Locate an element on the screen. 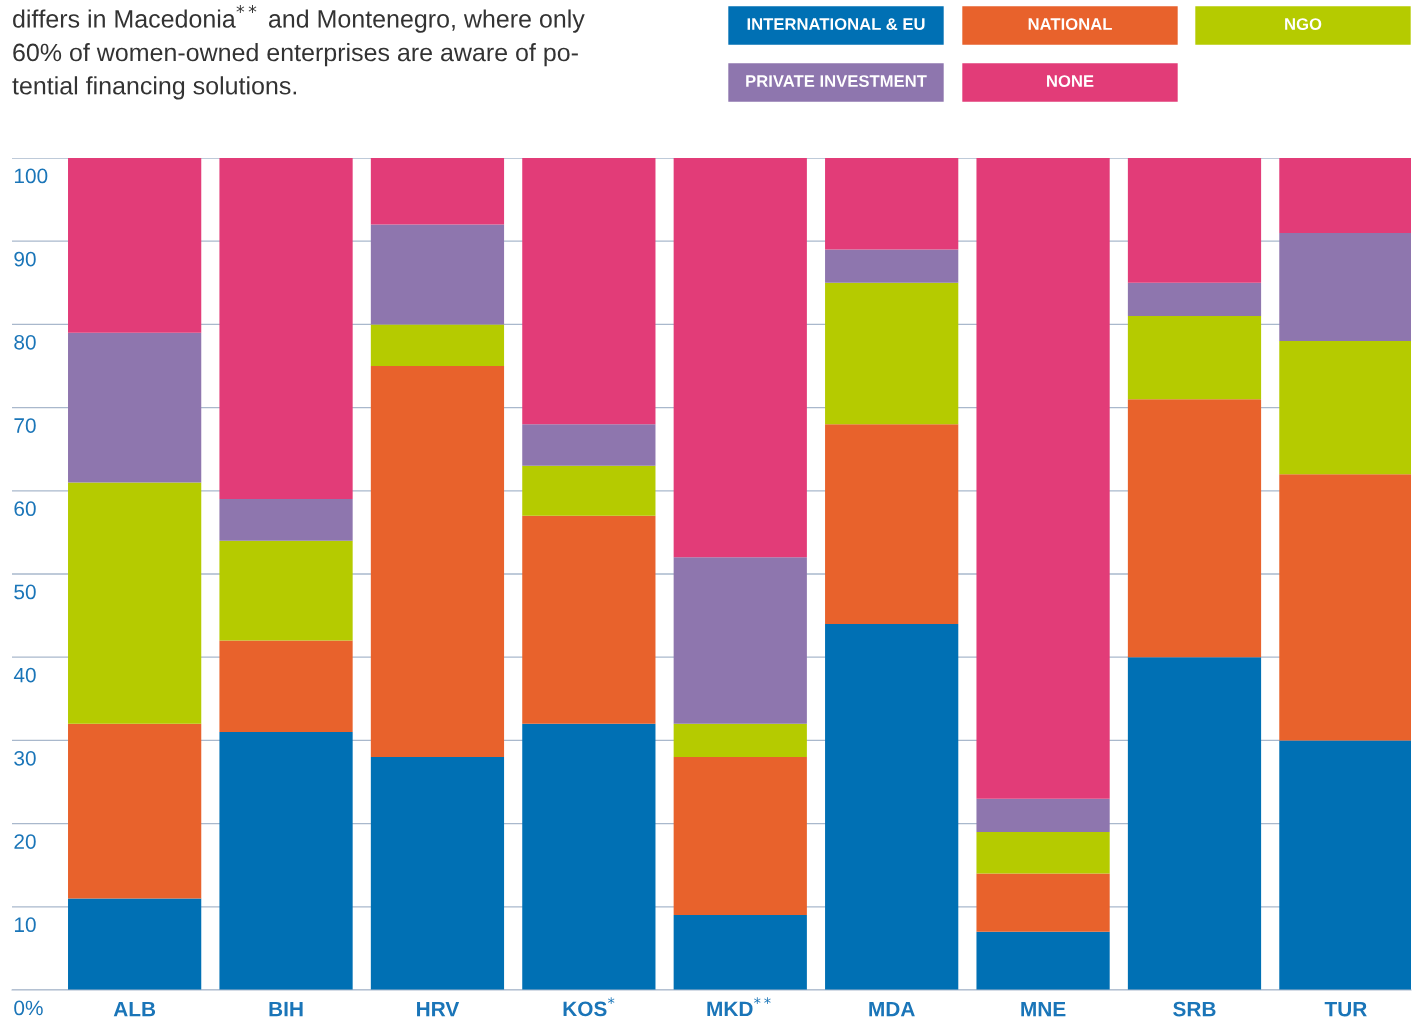 The image size is (1416, 1027). y-tick-label: 40 is located at coordinates (24, 675).